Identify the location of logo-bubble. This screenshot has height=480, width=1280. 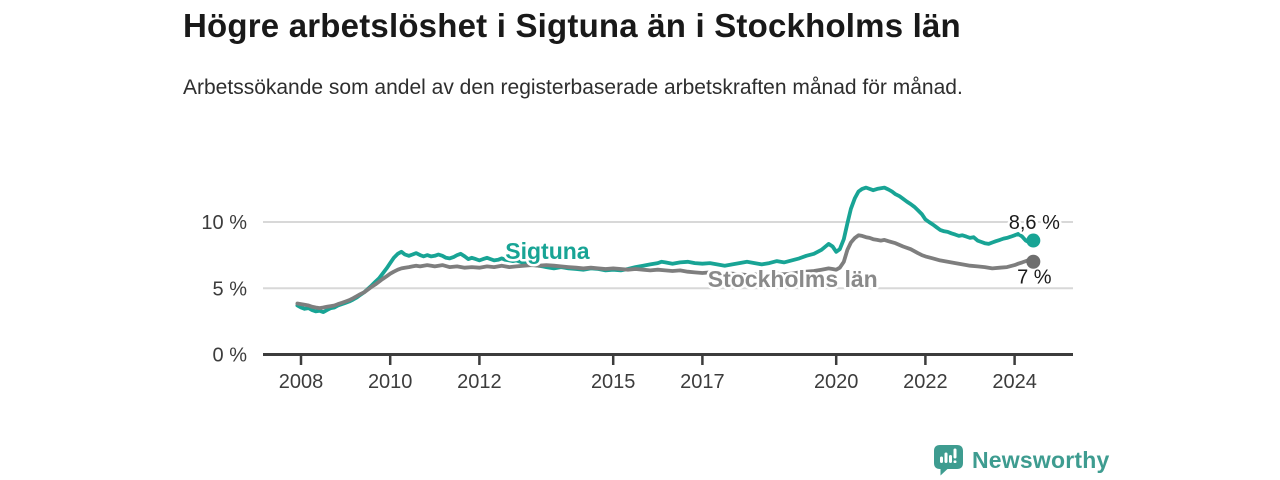
(948, 460).